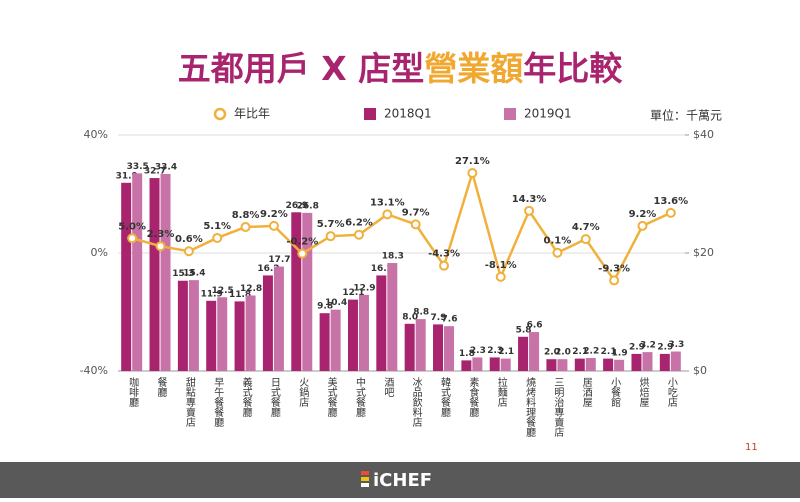  Describe the element at coordinates (495, 351) in the screenshot. I see `bar-value-label: 2.3` at that location.